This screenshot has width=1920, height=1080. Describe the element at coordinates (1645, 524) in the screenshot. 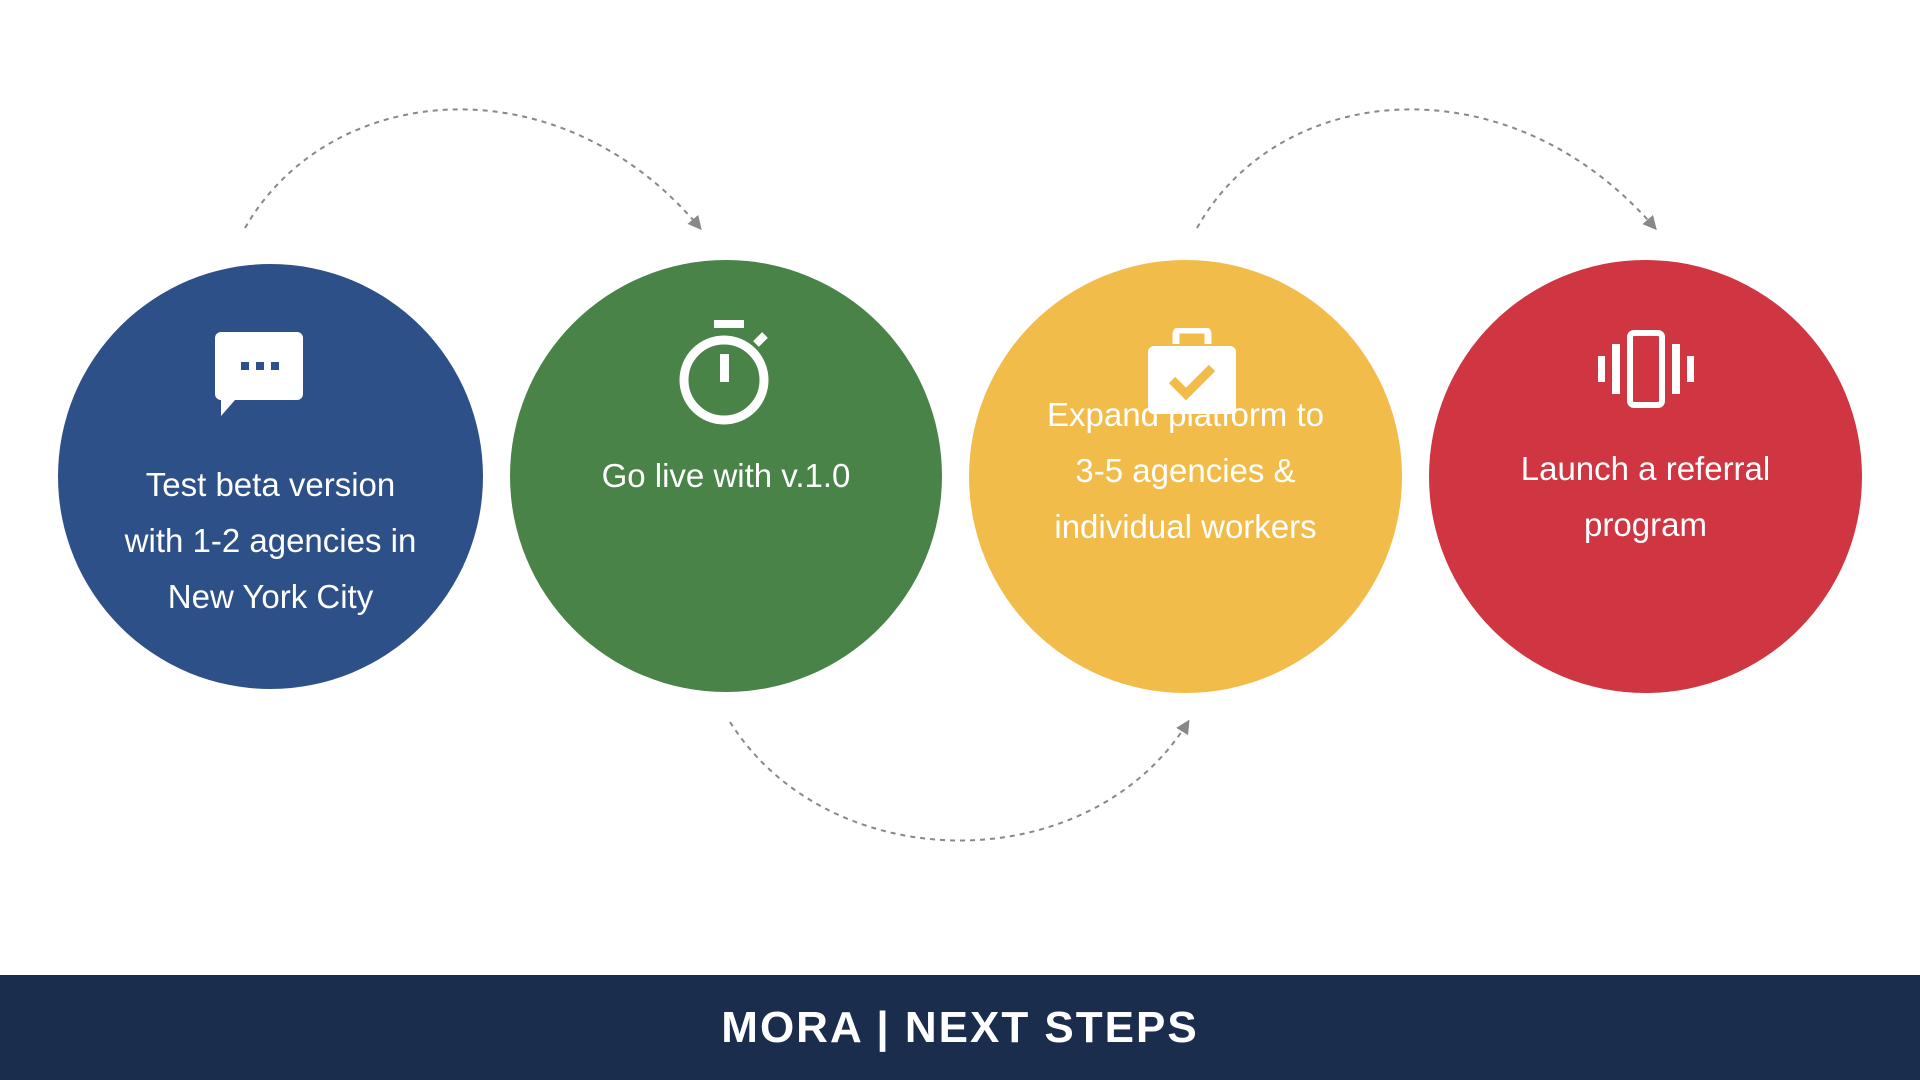

I see `step-4-line-2: program` at that location.